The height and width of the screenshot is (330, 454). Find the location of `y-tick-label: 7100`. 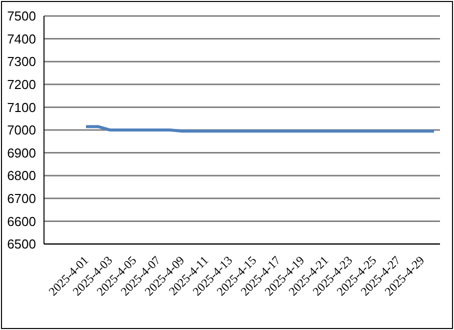

y-tick-label: 7100 is located at coordinates (21, 107).